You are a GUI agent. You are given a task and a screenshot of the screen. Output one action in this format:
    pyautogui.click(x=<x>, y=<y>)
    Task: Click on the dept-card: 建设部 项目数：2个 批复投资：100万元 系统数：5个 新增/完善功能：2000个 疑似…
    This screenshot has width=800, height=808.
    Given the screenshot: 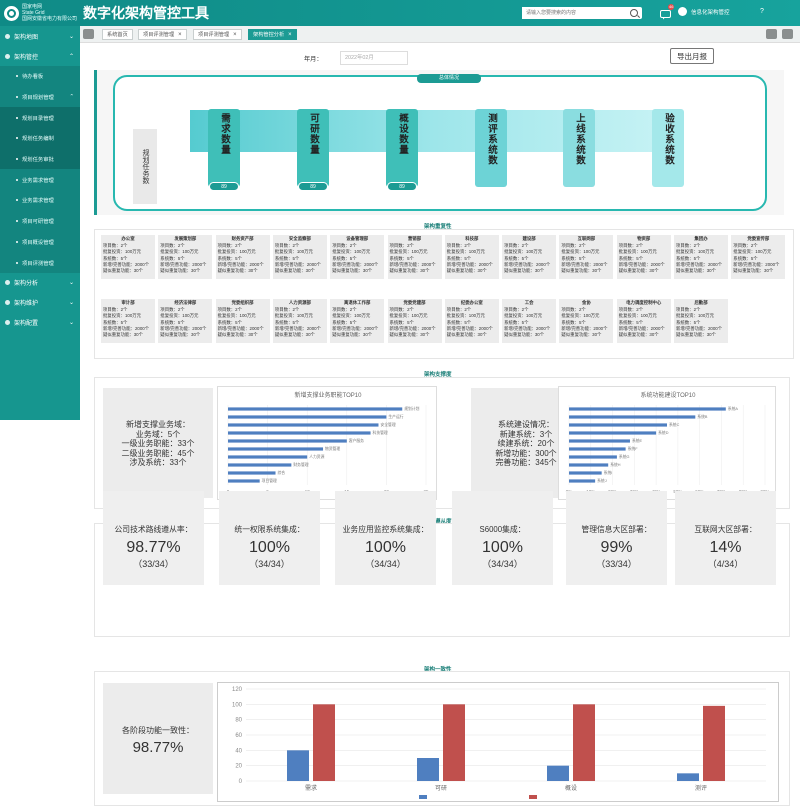 What is the action you would take?
    pyautogui.click(x=529, y=257)
    